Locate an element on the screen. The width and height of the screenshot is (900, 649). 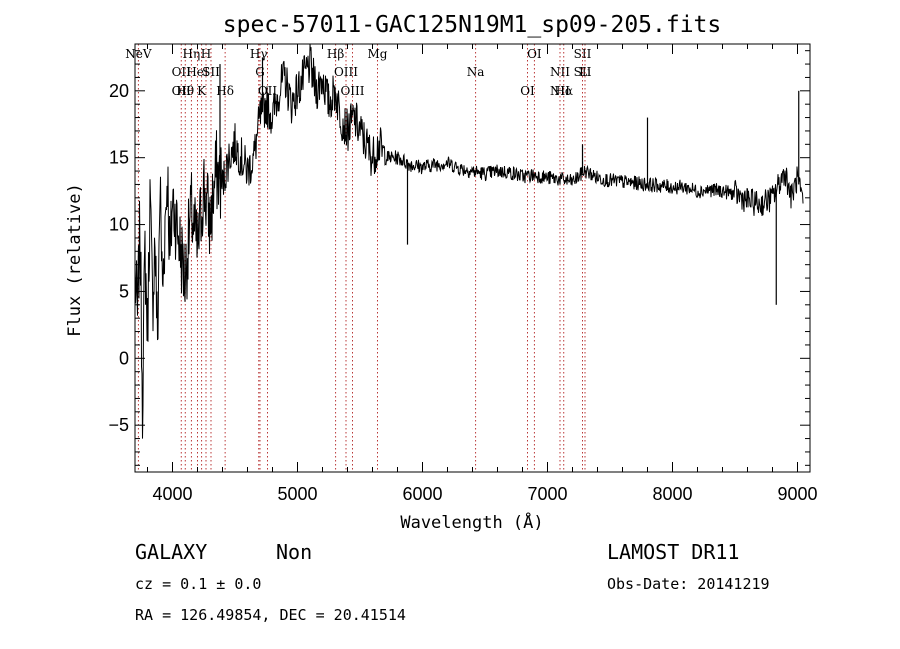
y-tick-label: 5 is located at coordinates (124, 291).